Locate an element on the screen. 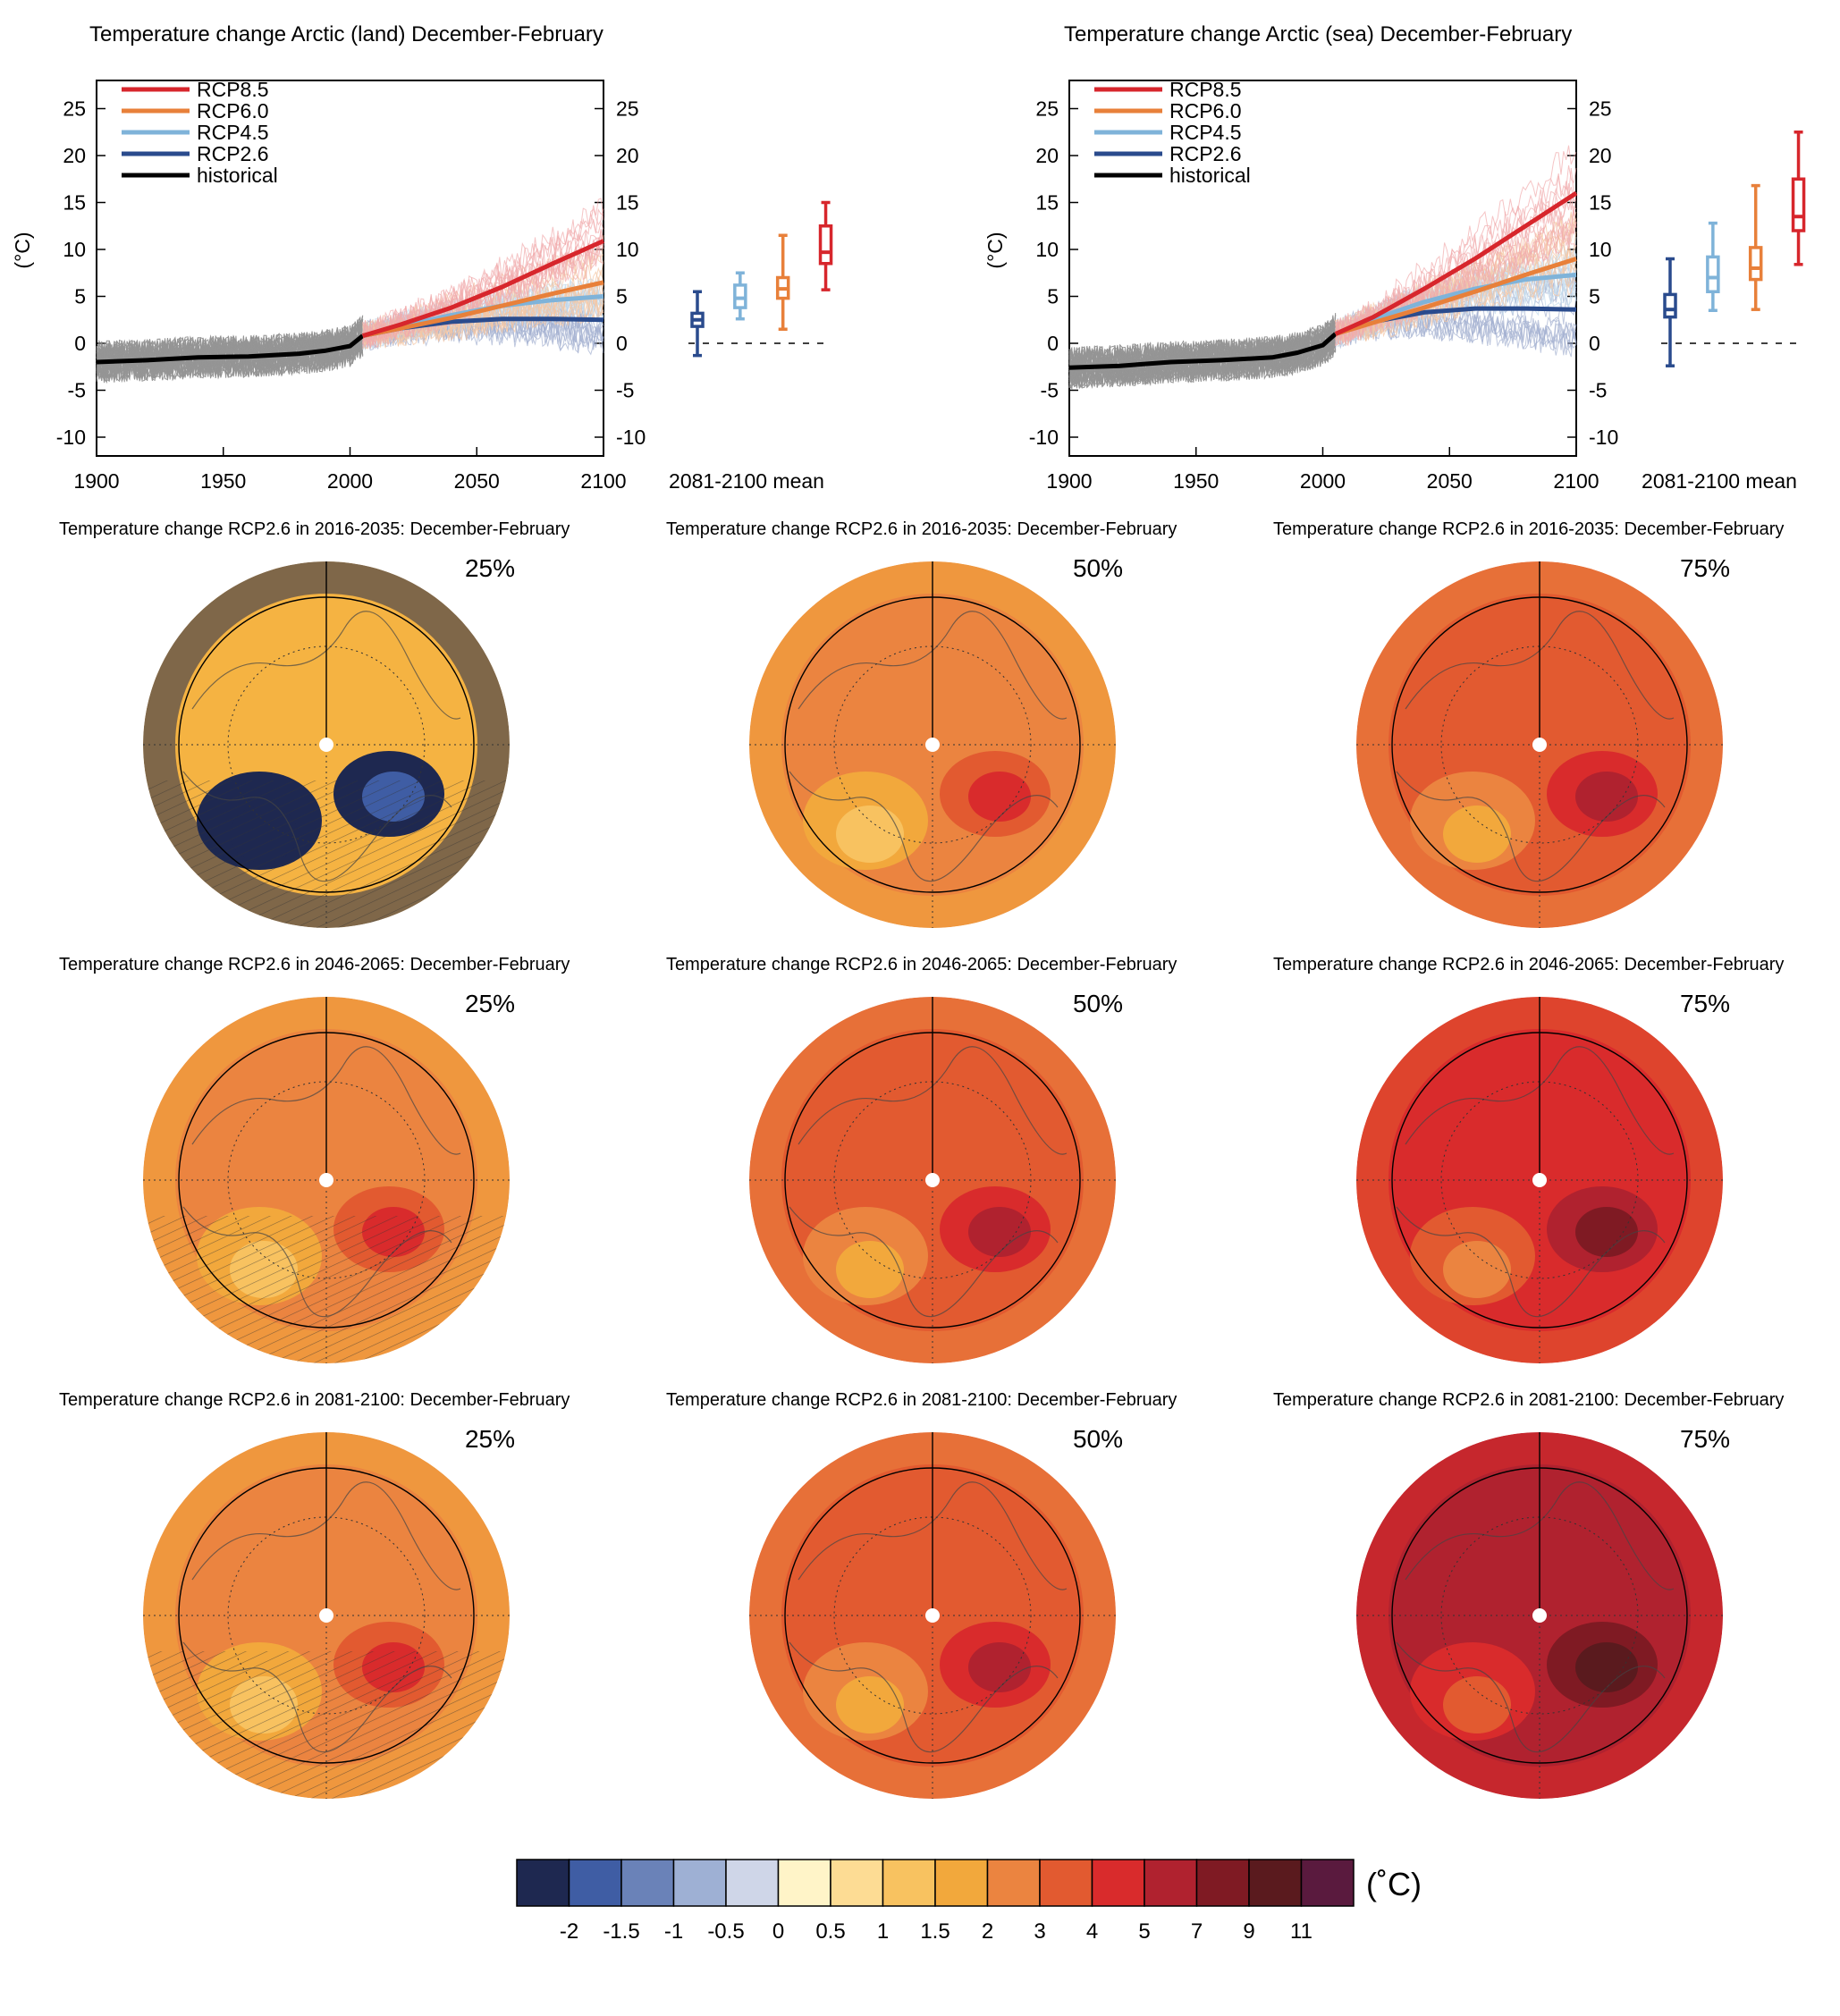 The width and height of the screenshot is (1840, 2016). colorbar-tick-label: 5 is located at coordinates (1144, 1931).